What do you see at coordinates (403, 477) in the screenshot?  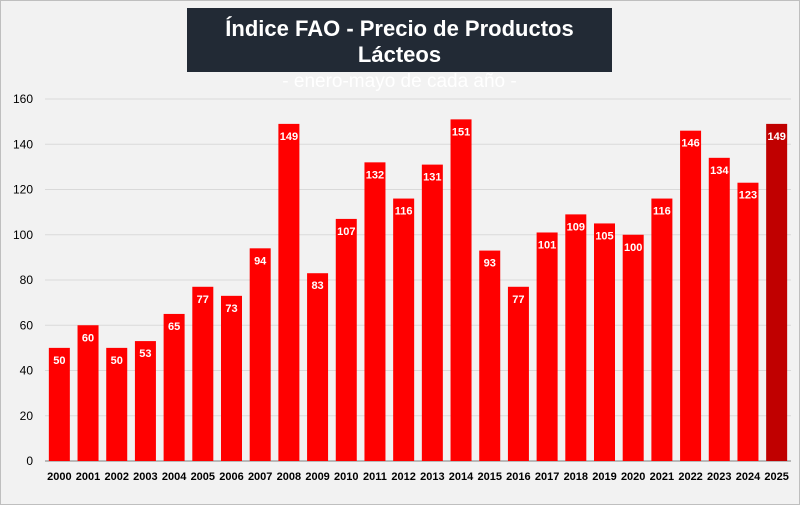 I see `x-tick-label: 2012` at bounding box center [403, 477].